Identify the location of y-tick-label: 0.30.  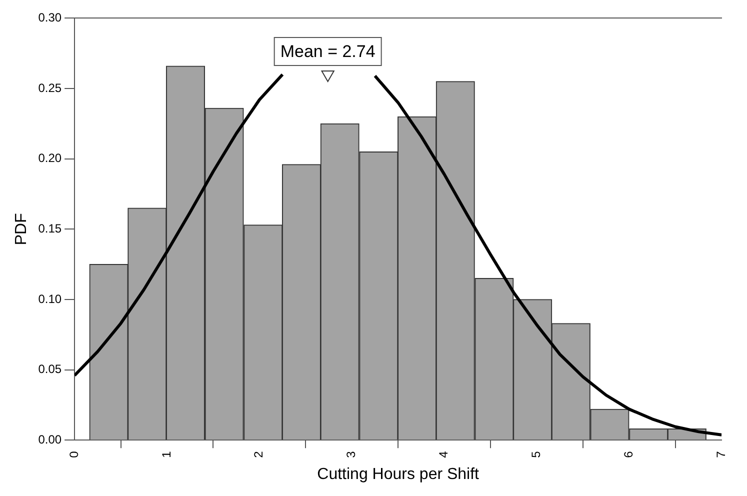
(50, 17).